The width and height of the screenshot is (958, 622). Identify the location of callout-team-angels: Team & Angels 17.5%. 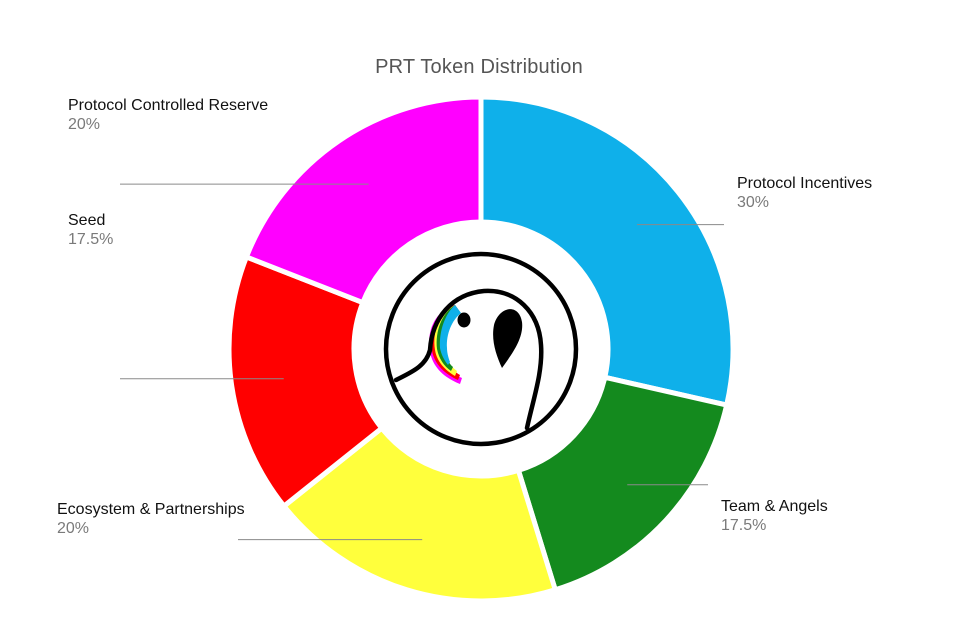
(774, 516).